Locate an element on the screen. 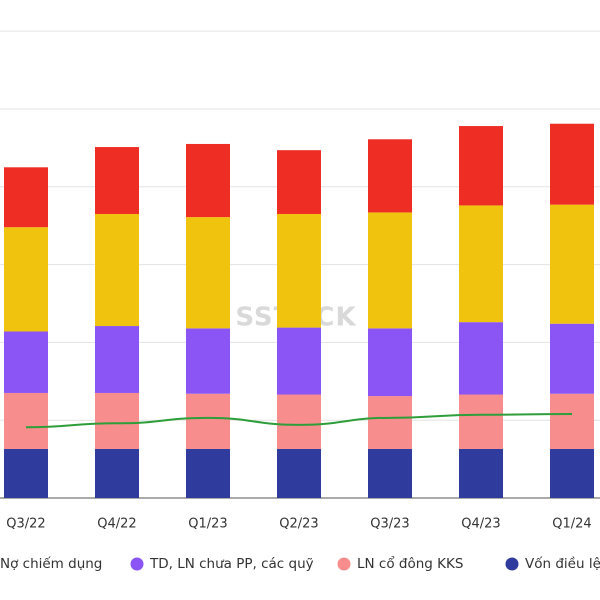  x-tick-label: Q1/24 is located at coordinates (571, 524).